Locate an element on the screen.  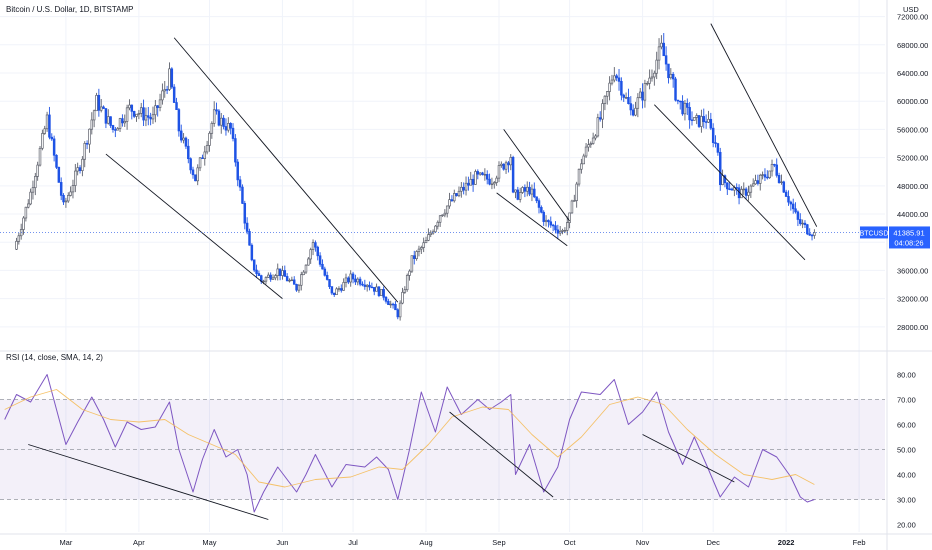
rsi-tick-label: 70.00 is located at coordinates (906, 400).